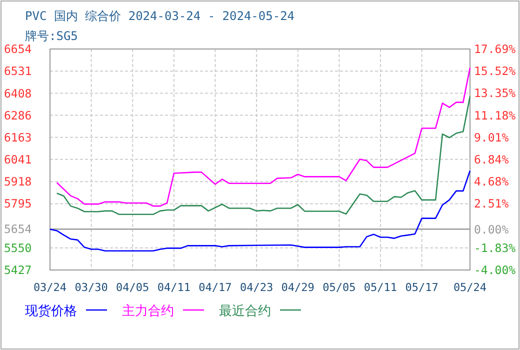 This screenshot has width=520, height=350. Describe the element at coordinates (491, 137) in the screenshot. I see `y2-tick-label: 9.01%` at that location.